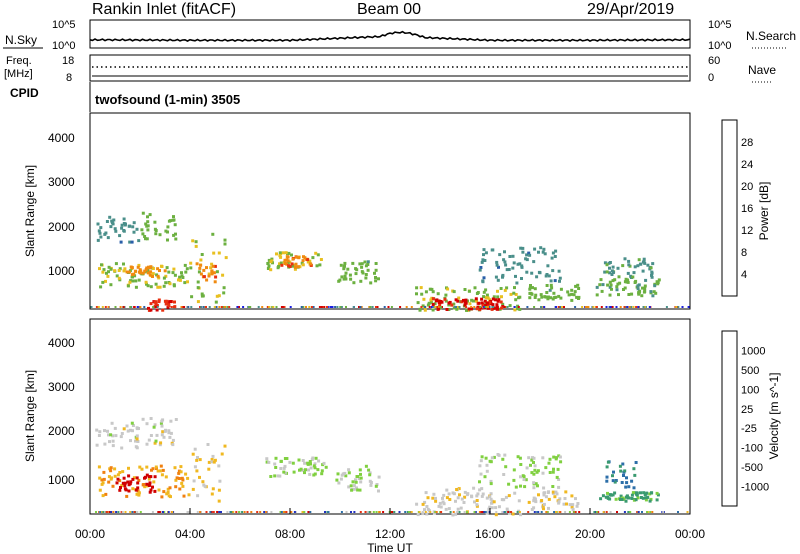  I want to click on nsky-line, so click(390, 36).